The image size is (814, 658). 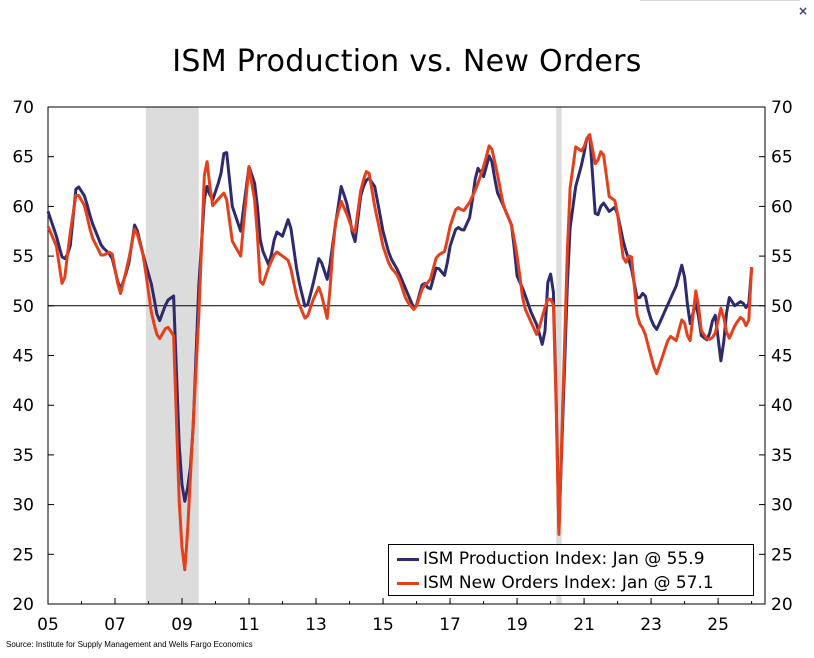 I want to click on y-tick-label-right: 65, so click(x=782, y=158).